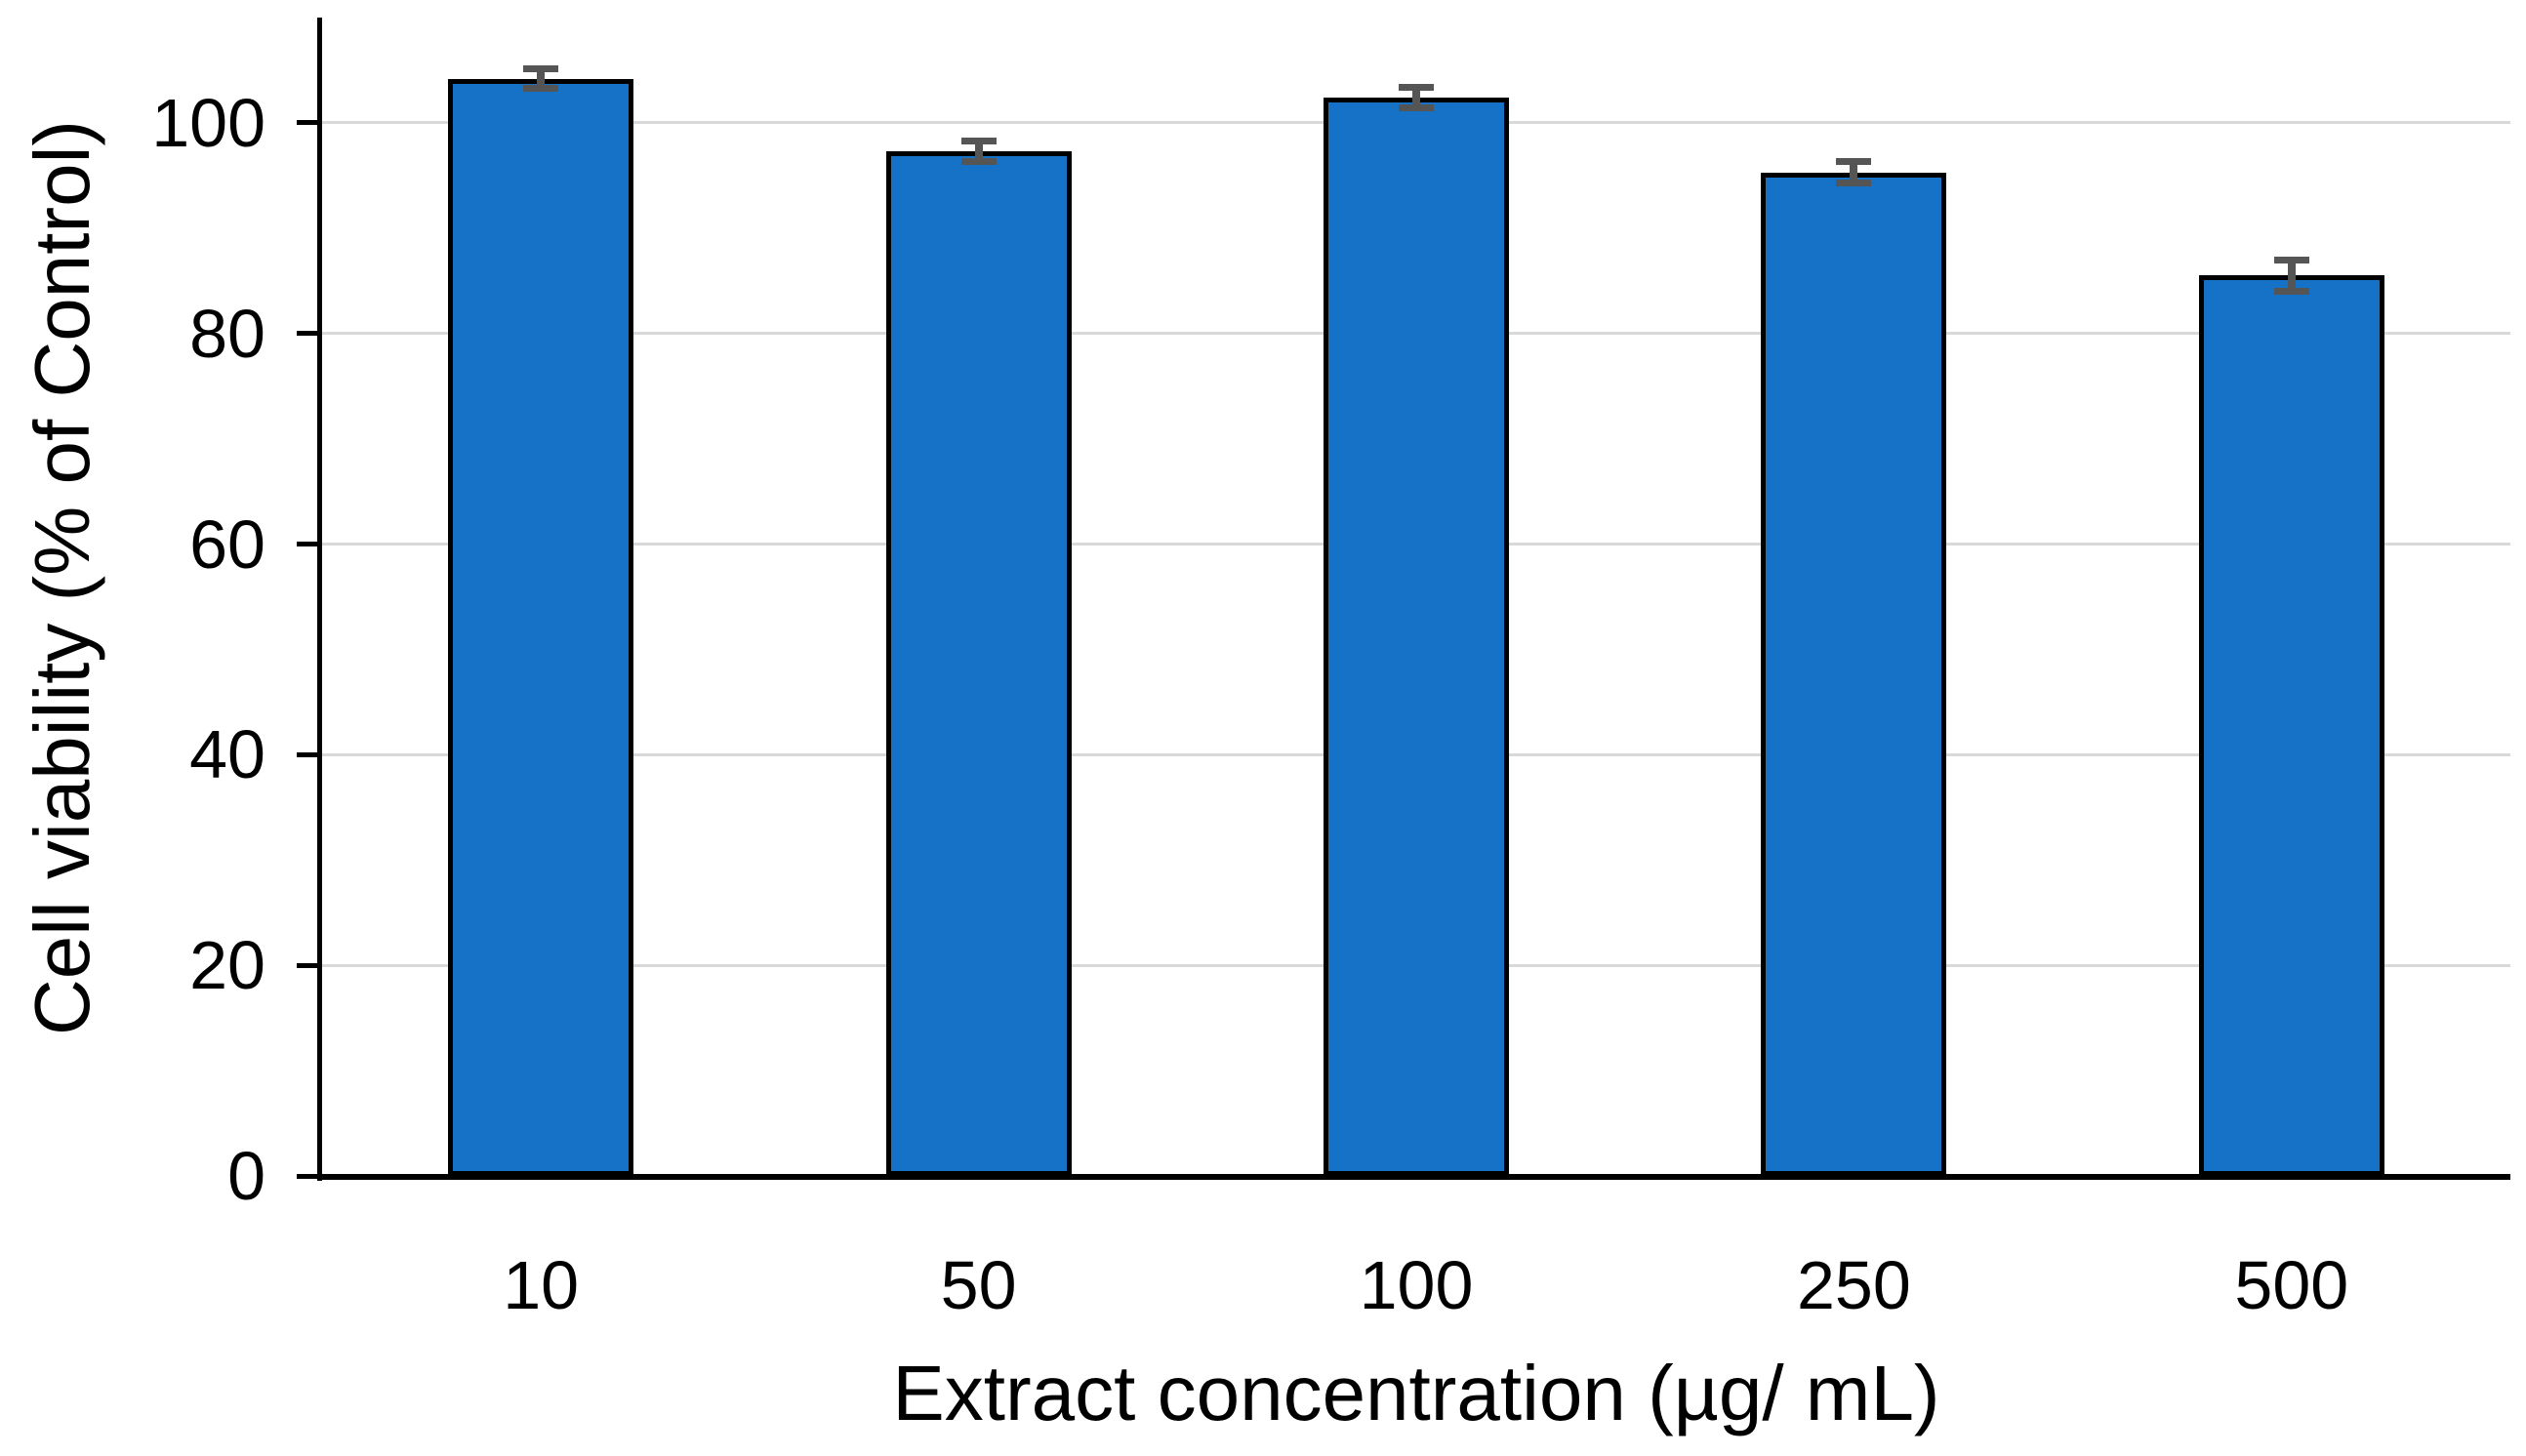  What do you see at coordinates (246, 1176) in the screenshot?
I see `y-tick-label: 0` at bounding box center [246, 1176].